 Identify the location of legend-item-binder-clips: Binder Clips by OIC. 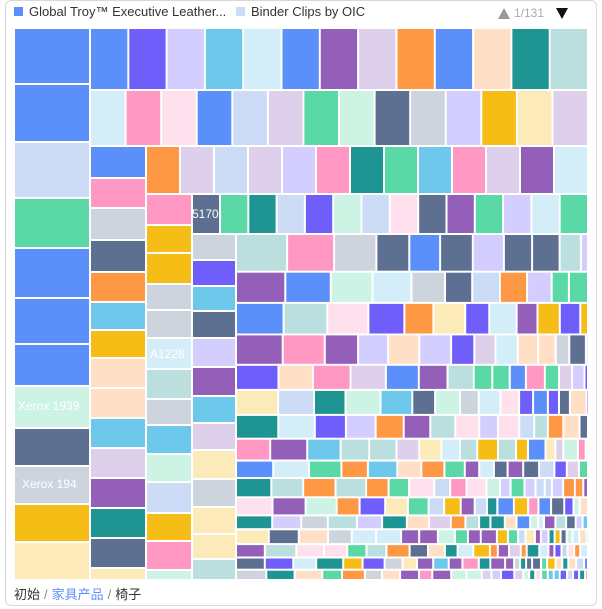
(300, 11).